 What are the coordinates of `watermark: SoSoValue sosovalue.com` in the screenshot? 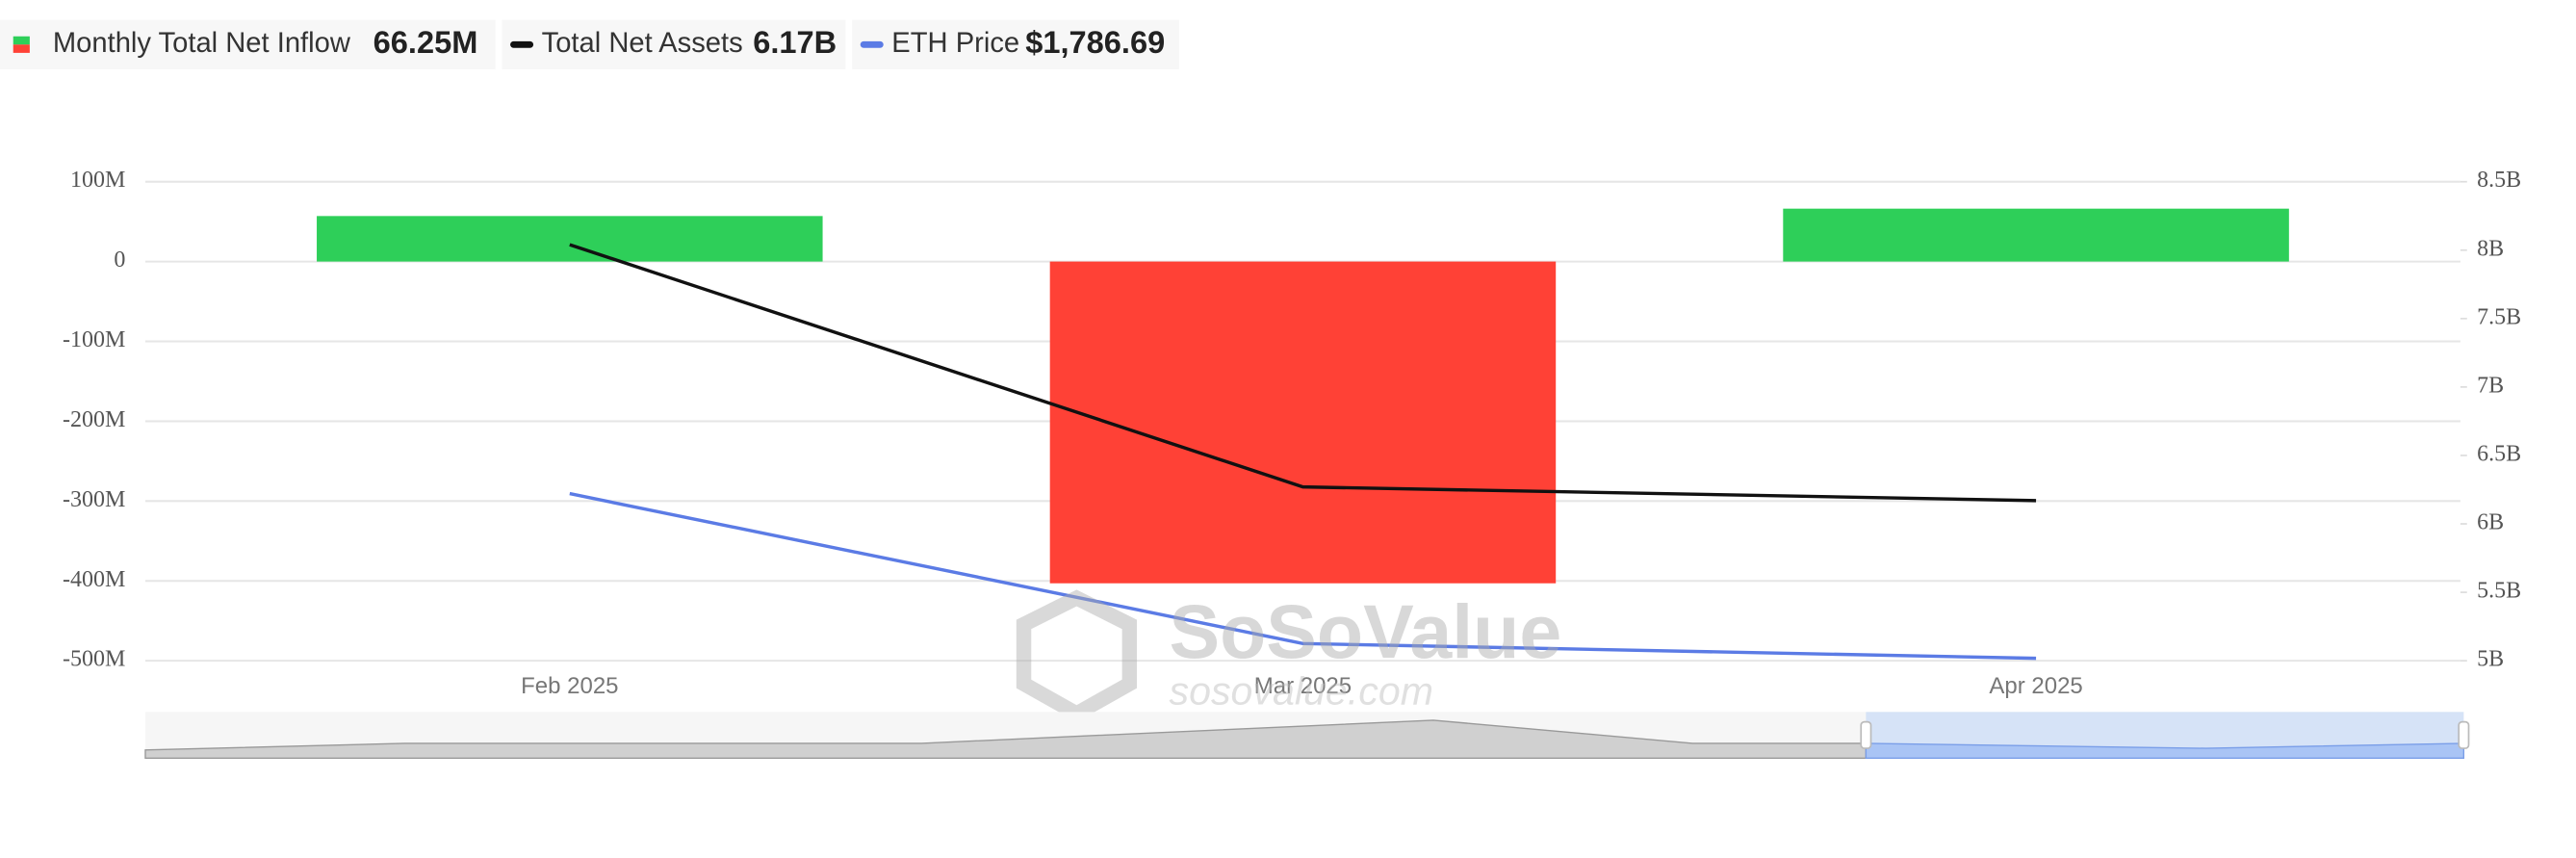 It's located at (1288, 656).